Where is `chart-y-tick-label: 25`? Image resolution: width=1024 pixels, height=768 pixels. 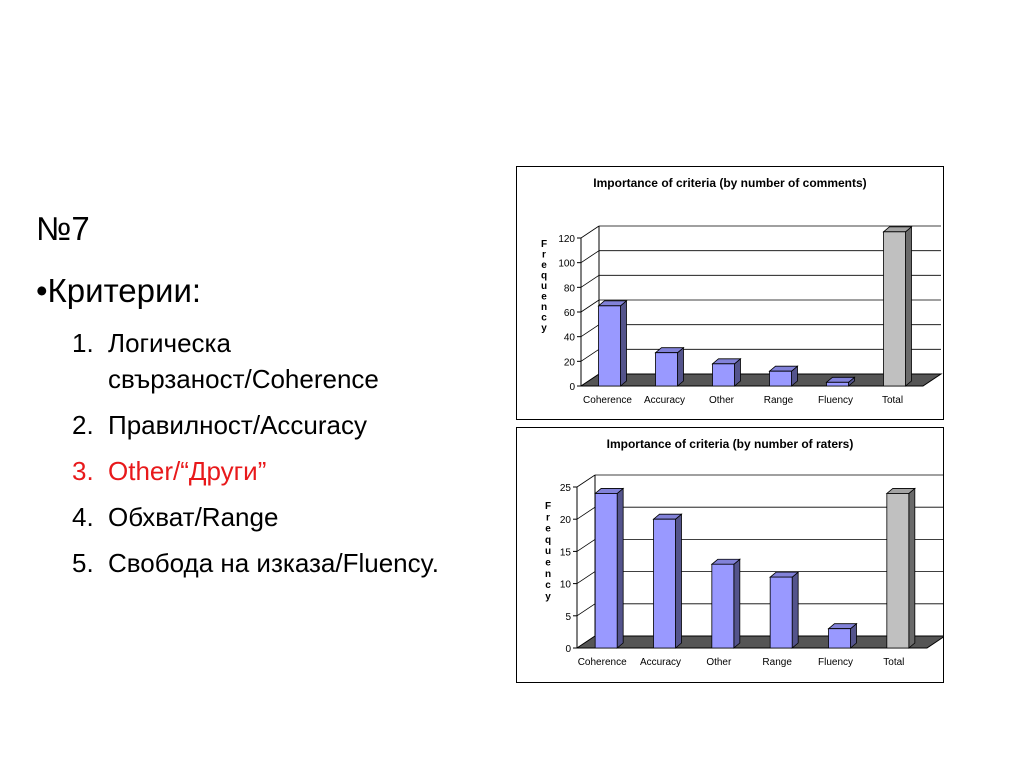 chart-y-tick-label: 25 is located at coordinates (566, 488).